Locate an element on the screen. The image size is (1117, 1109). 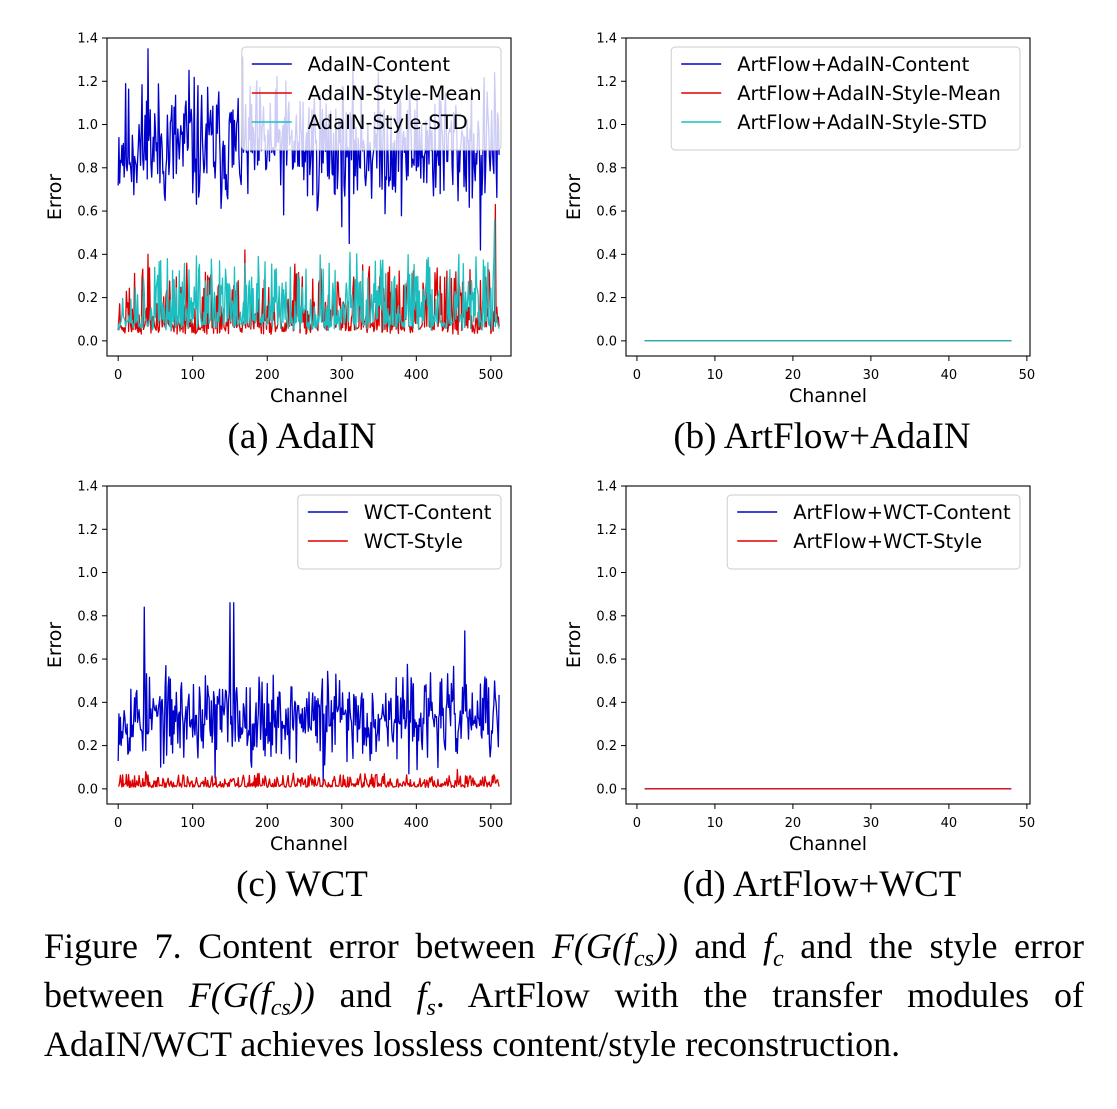
x-tick-label: 30 is located at coordinates (871, 375).